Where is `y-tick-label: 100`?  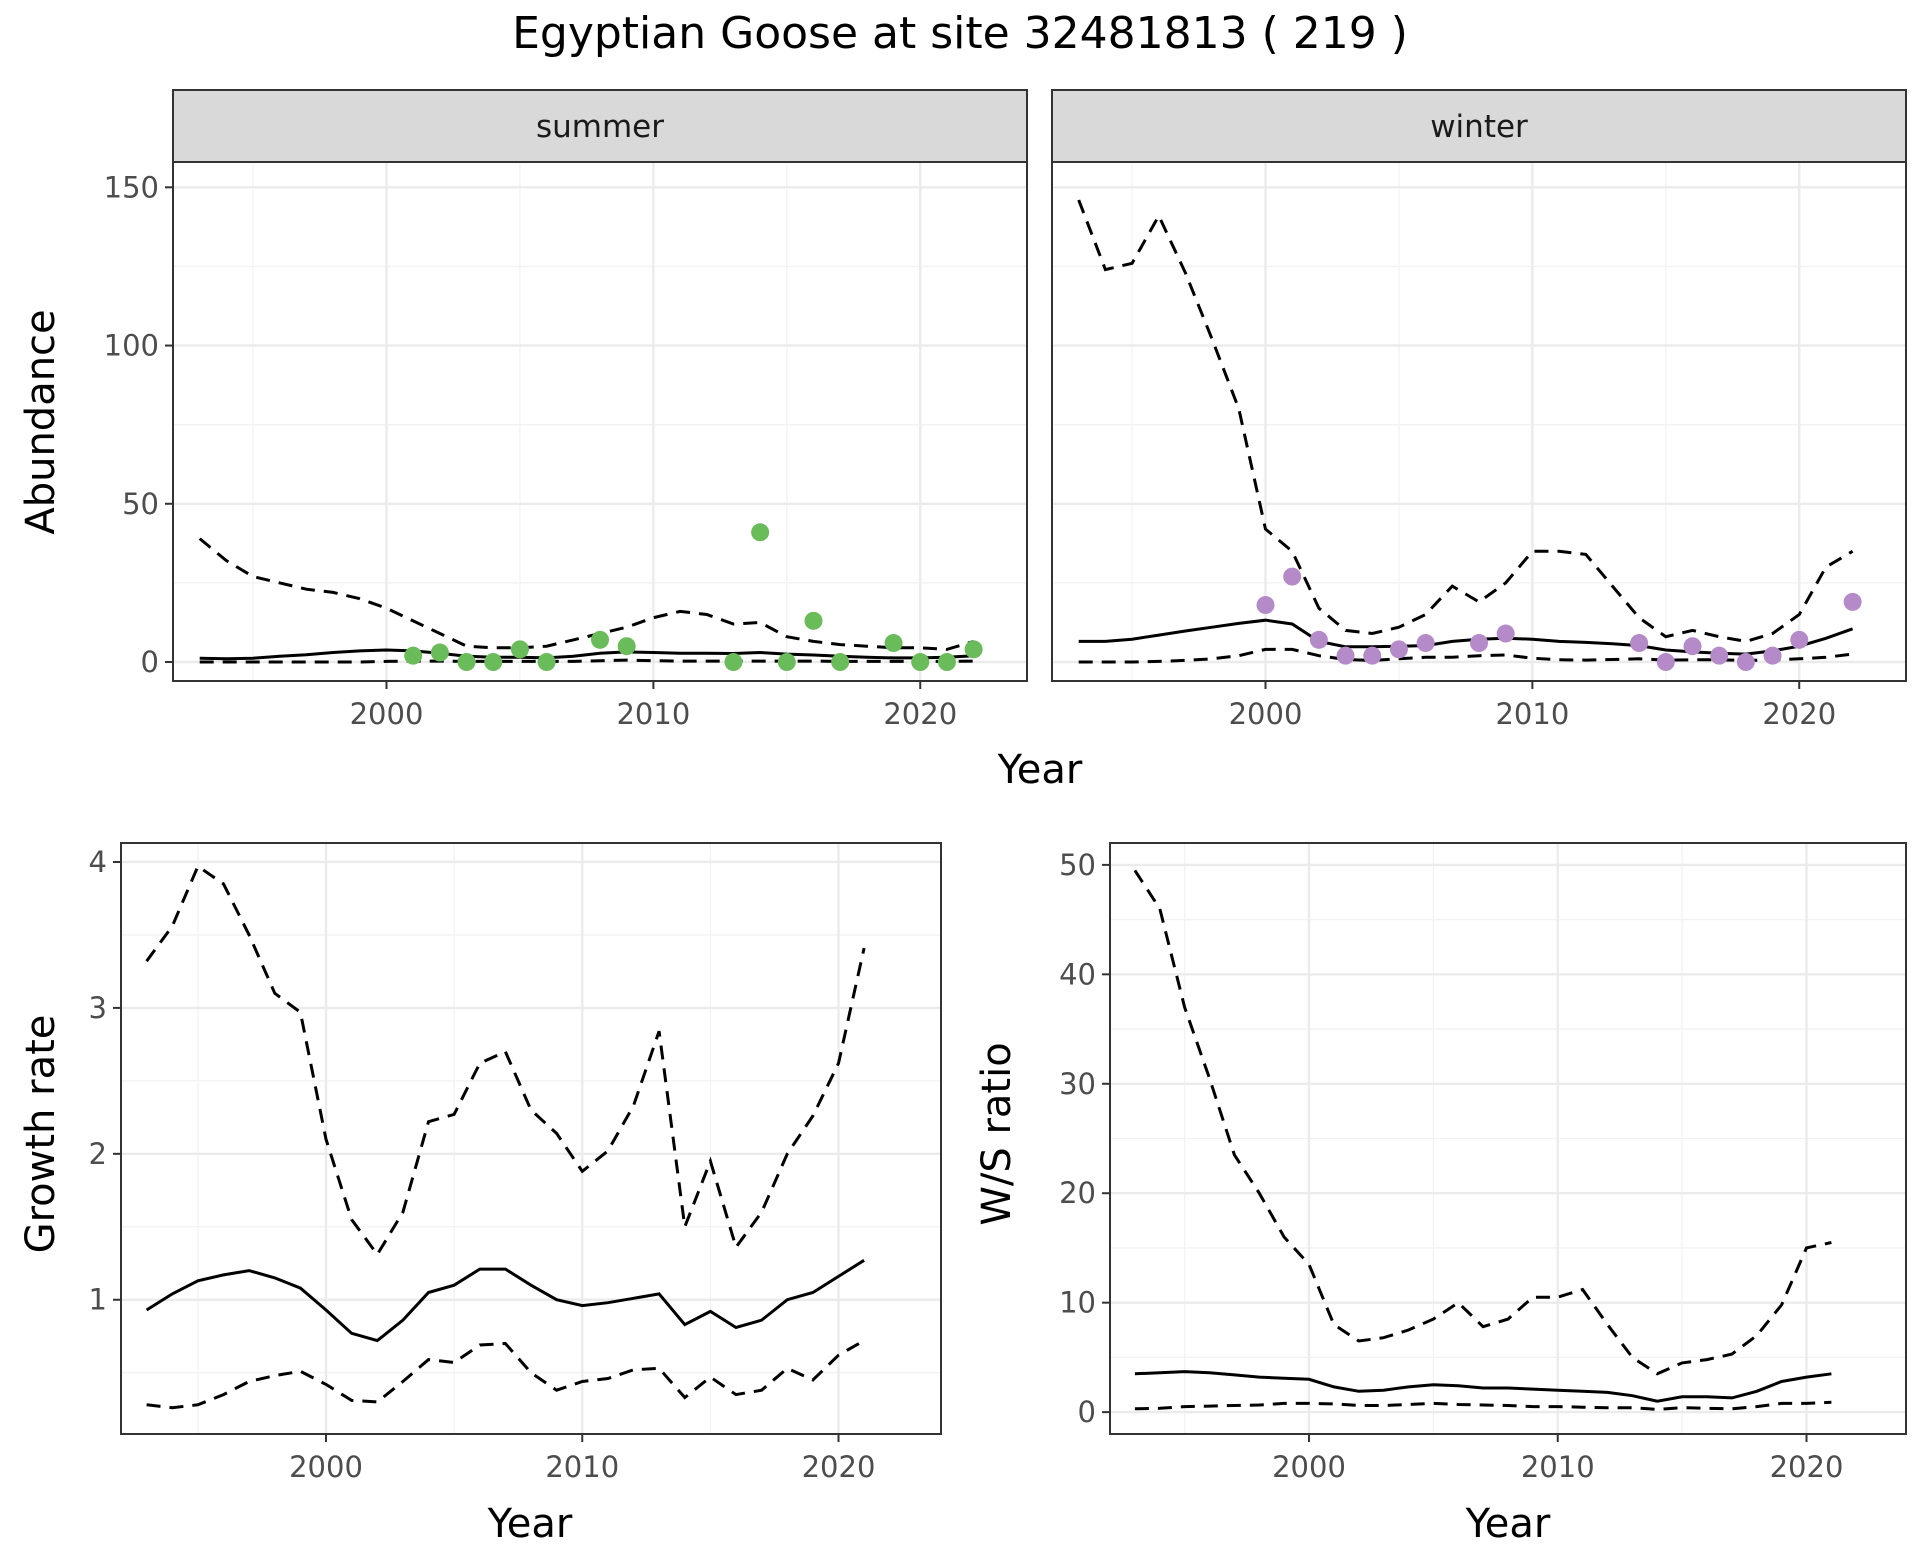 y-tick-label: 100 is located at coordinates (131, 346).